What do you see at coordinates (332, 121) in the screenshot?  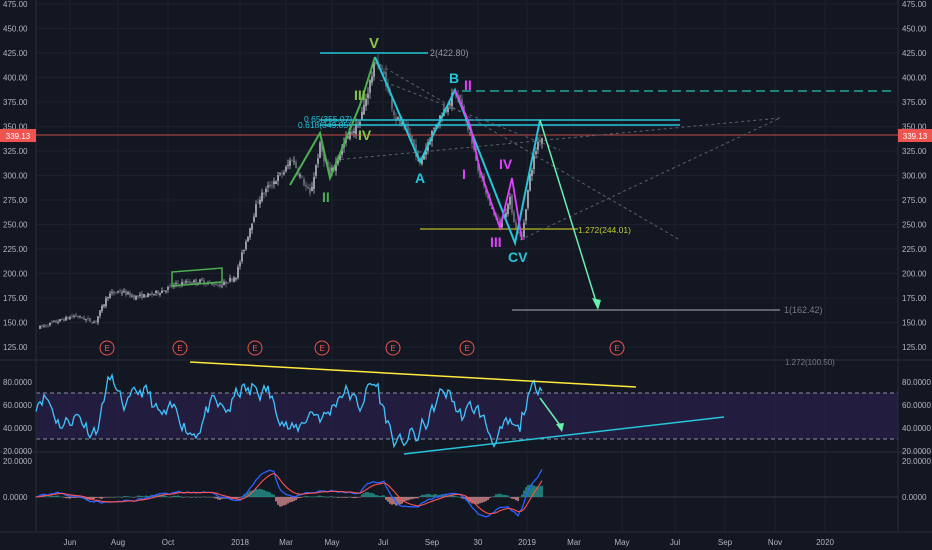 I see `impulse-wave-path` at bounding box center [332, 121].